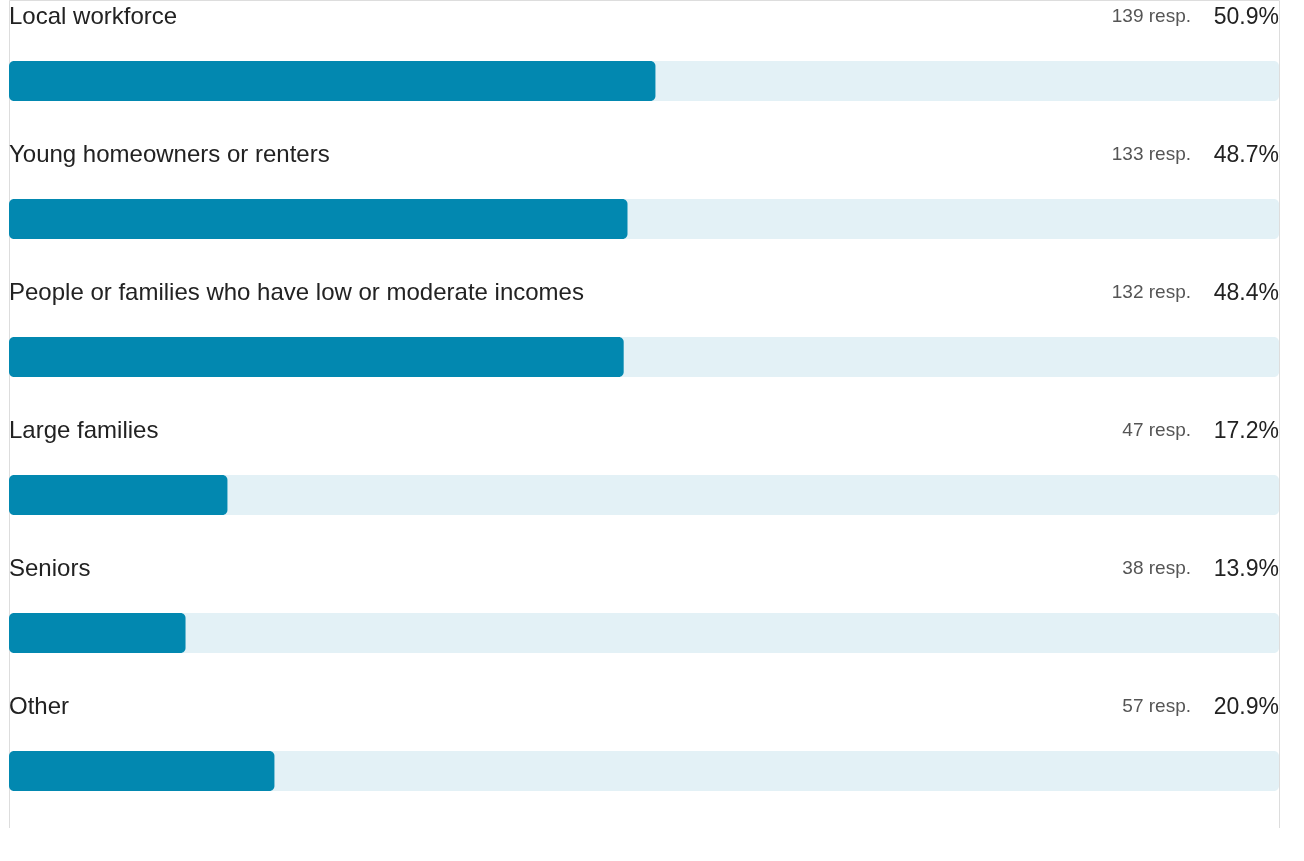 The height and width of the screenshot is (861, 1304). Describe the element at coordinates (1246, 706) in the screenshot. I see `data-label: 20.9%` at that location.